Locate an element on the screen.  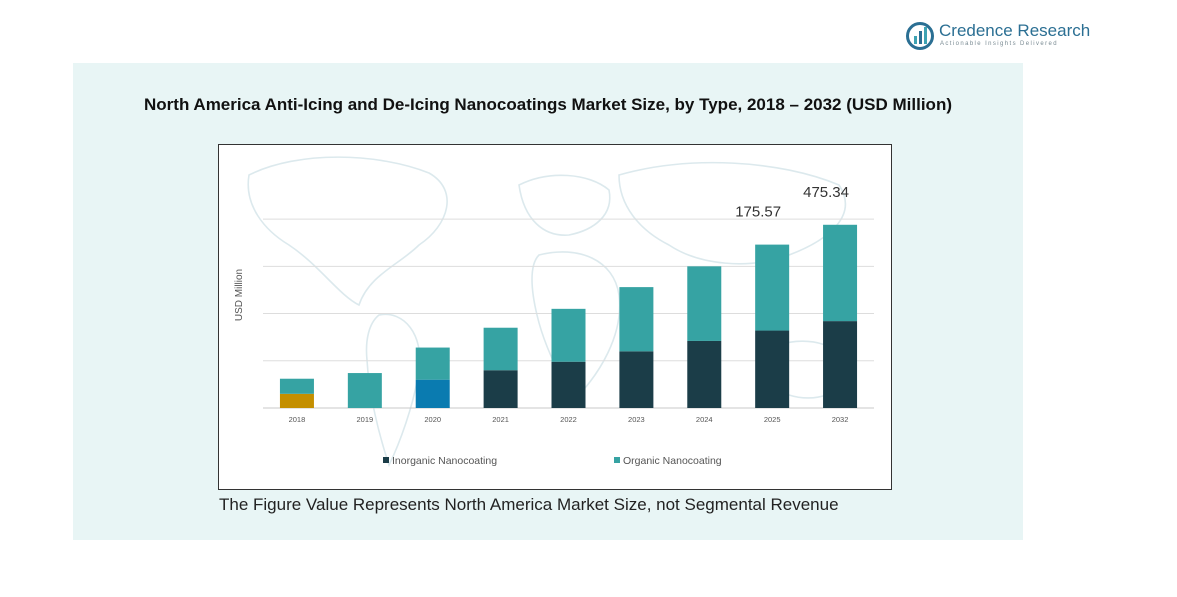
bar-organic-nanocoating-2021 is located at coordinates (500, 349).